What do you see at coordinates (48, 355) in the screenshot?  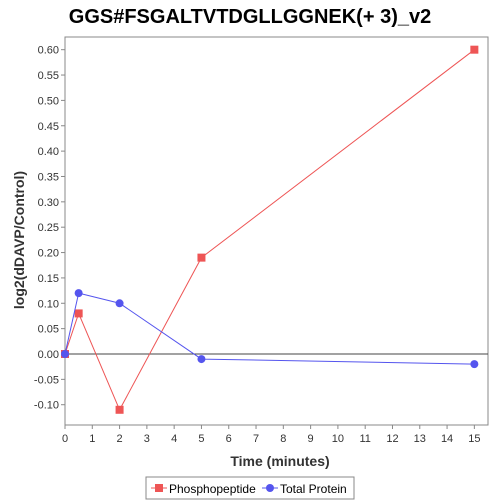 I see `y-tick-label: 0.00` at bounding box center [48, 355].